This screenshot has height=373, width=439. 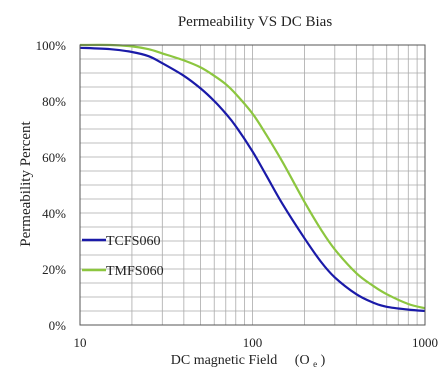 What do you see at coordinates (253, 342) in the screenshot?
I see `x-tick-label: 100` at bounding box center [253, 342].